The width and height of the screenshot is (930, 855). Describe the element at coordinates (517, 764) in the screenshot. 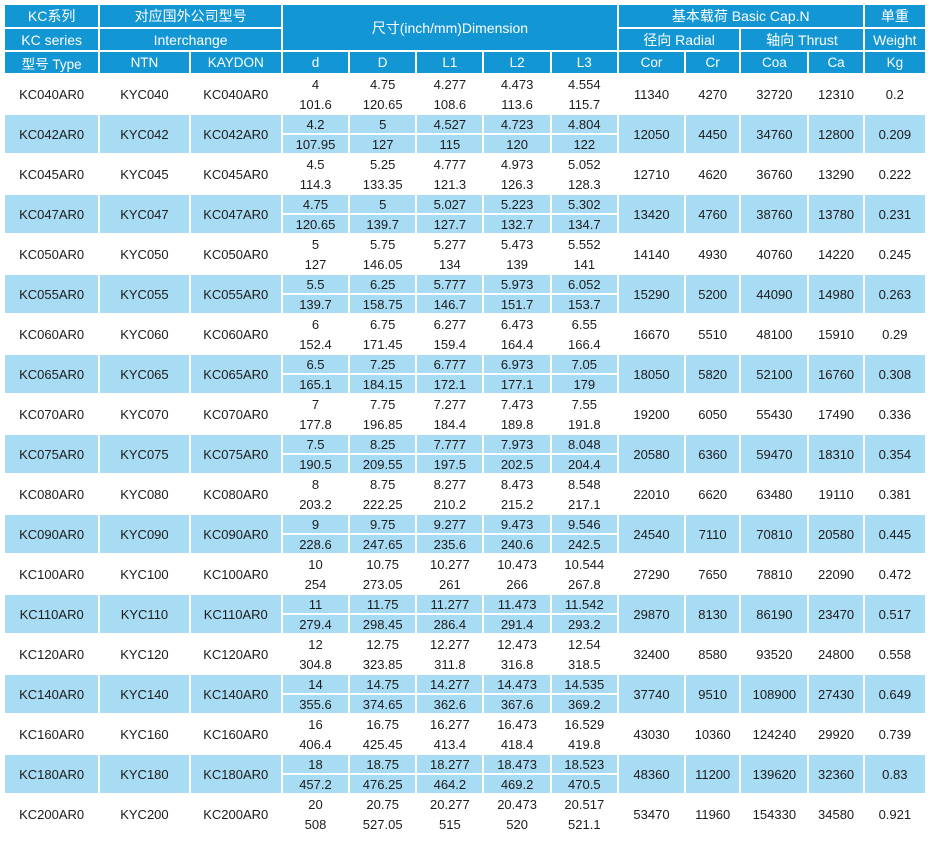

I see `cell-L2-inch: 18.473` at that location.